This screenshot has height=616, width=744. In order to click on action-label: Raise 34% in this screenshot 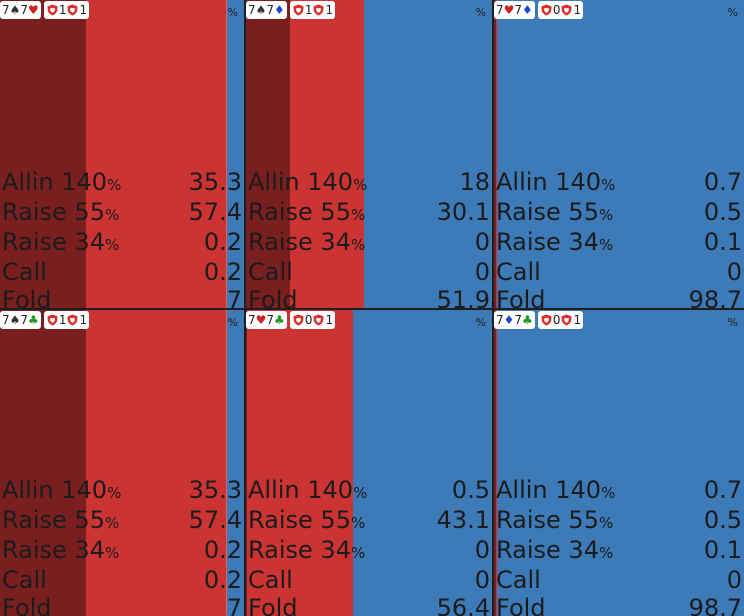, I will do `click(61, 551)`.